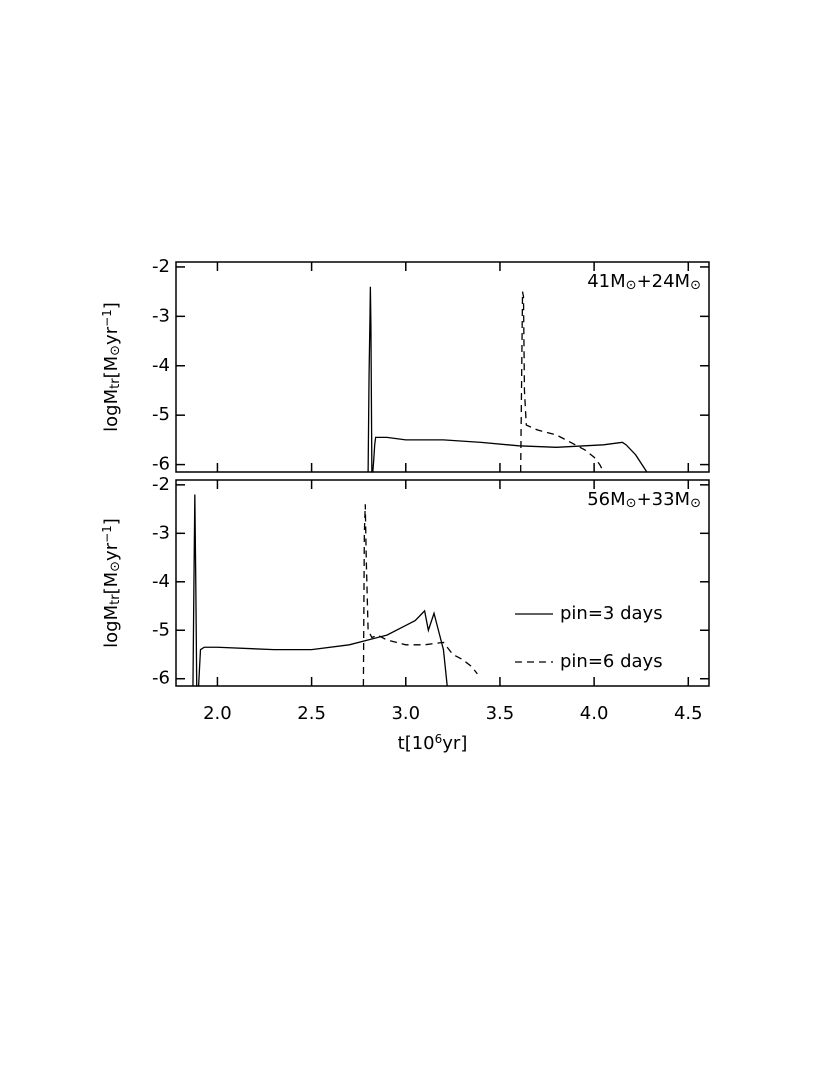 This screenshot has width=830, height=1075. Describe the element at coordinates (500, 713) in the screenshot. I see `x-tick-label: 3.5` at that location.